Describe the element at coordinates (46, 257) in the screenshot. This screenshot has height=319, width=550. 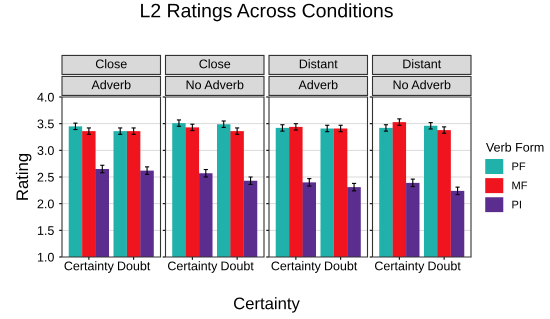
I see `y-tick-label: 1.0` at that location.